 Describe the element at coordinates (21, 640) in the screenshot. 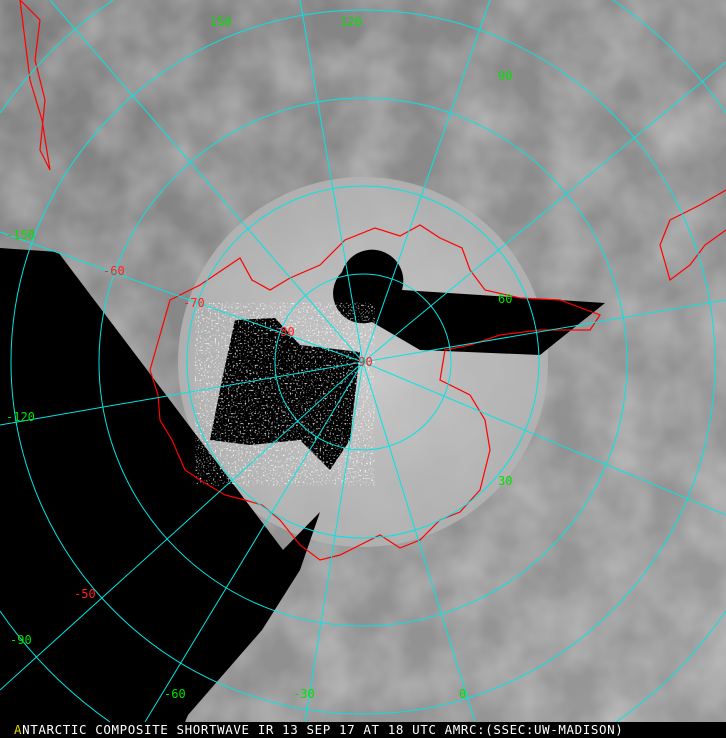

I see `longitude-label: -90` at that location.